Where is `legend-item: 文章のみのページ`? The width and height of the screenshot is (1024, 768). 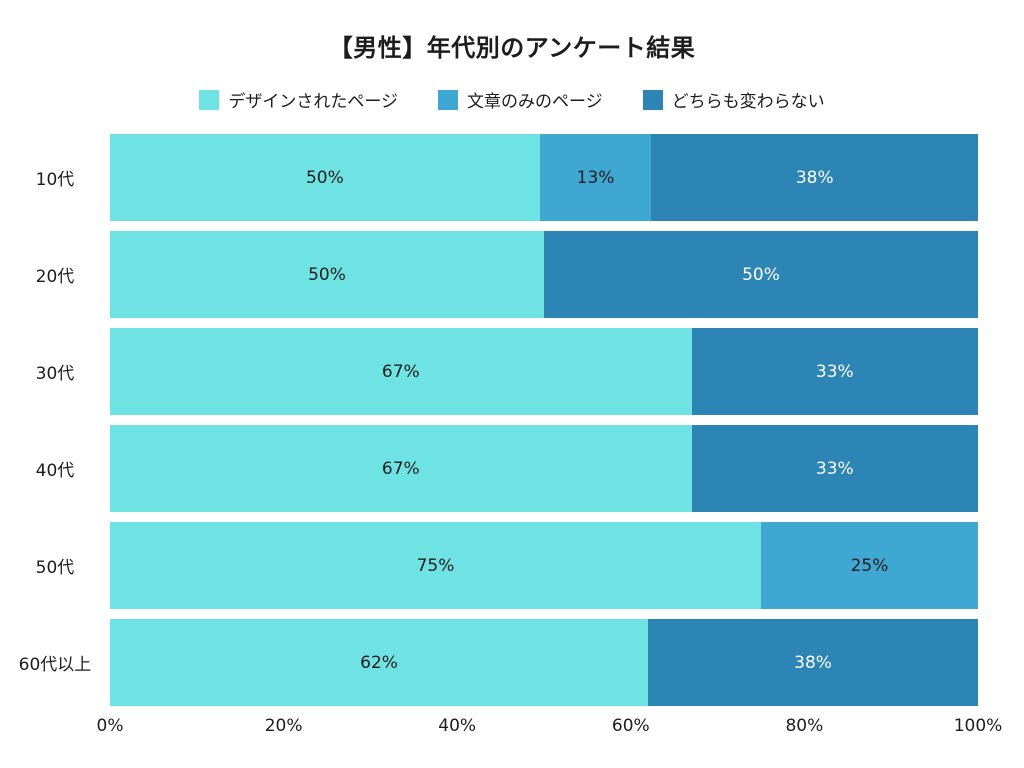
legend-item: 文章のみのページ is located at coordinates (520, 99).